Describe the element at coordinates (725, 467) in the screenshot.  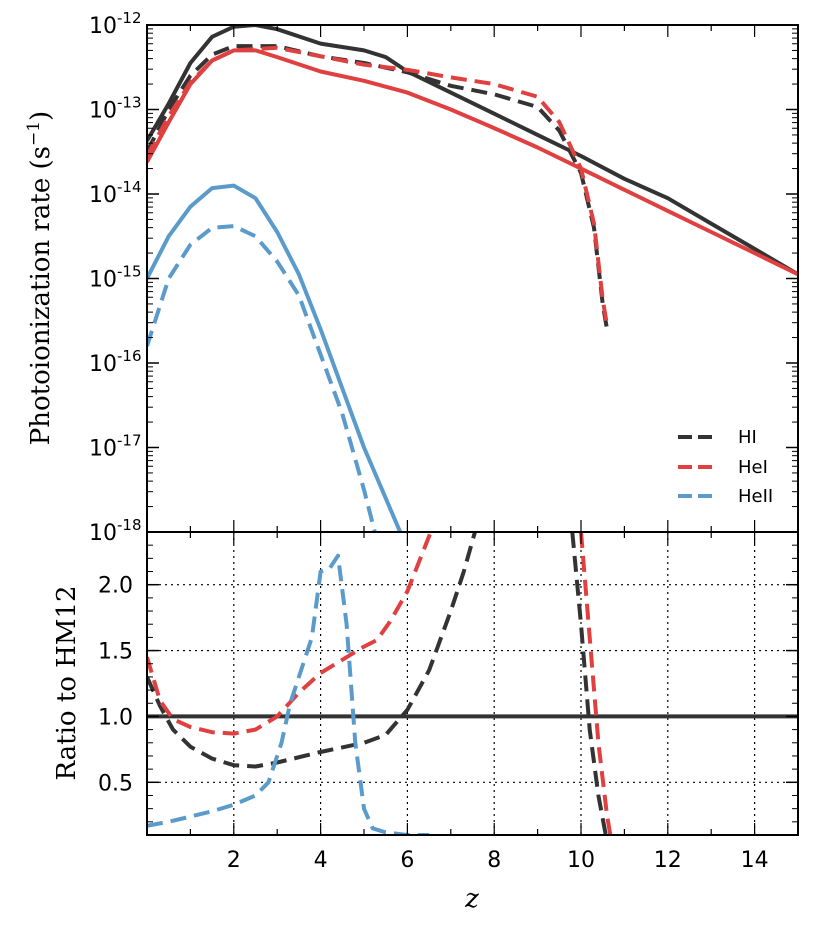
I see `legend: HI HeI HeII` at that location.